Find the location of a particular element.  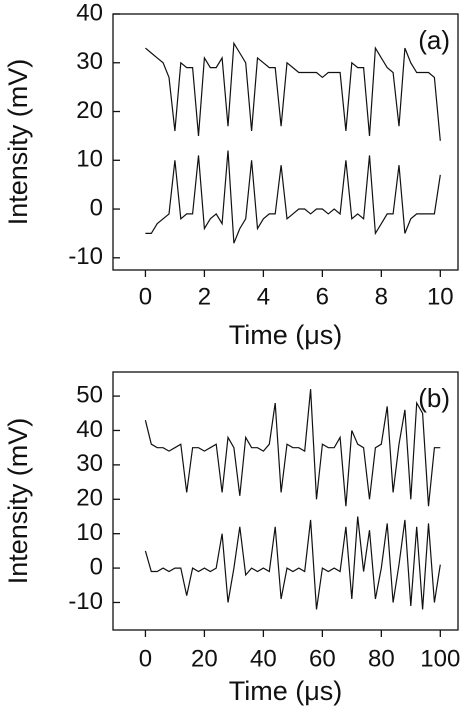

x-tick-label: 8 is located at coordinates (381, 296).